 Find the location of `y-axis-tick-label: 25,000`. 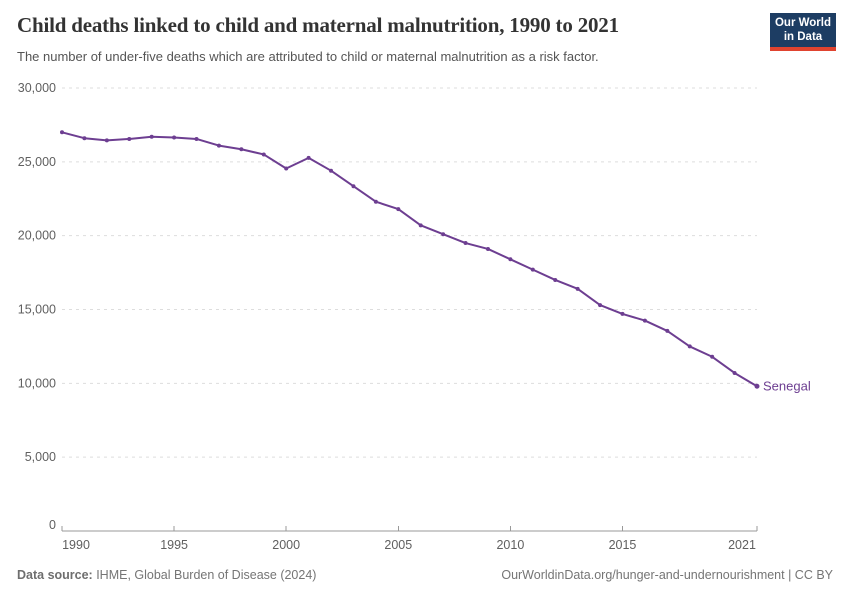

y-axis-tick-label: 25,000 is located at coordinates (37, 162).